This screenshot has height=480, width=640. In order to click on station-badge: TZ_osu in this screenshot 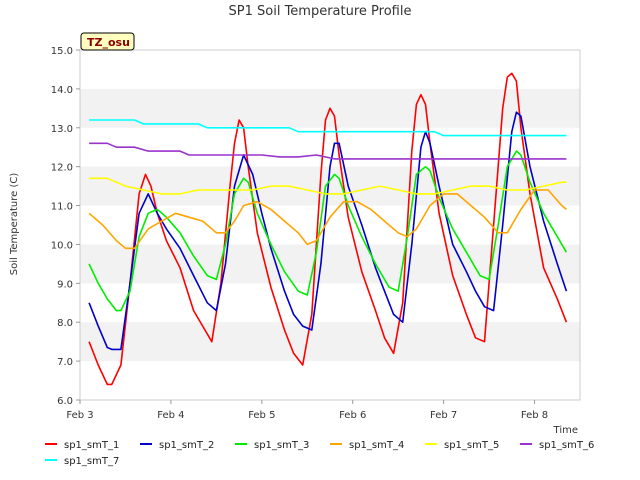, I will do `click(107, 41)`.